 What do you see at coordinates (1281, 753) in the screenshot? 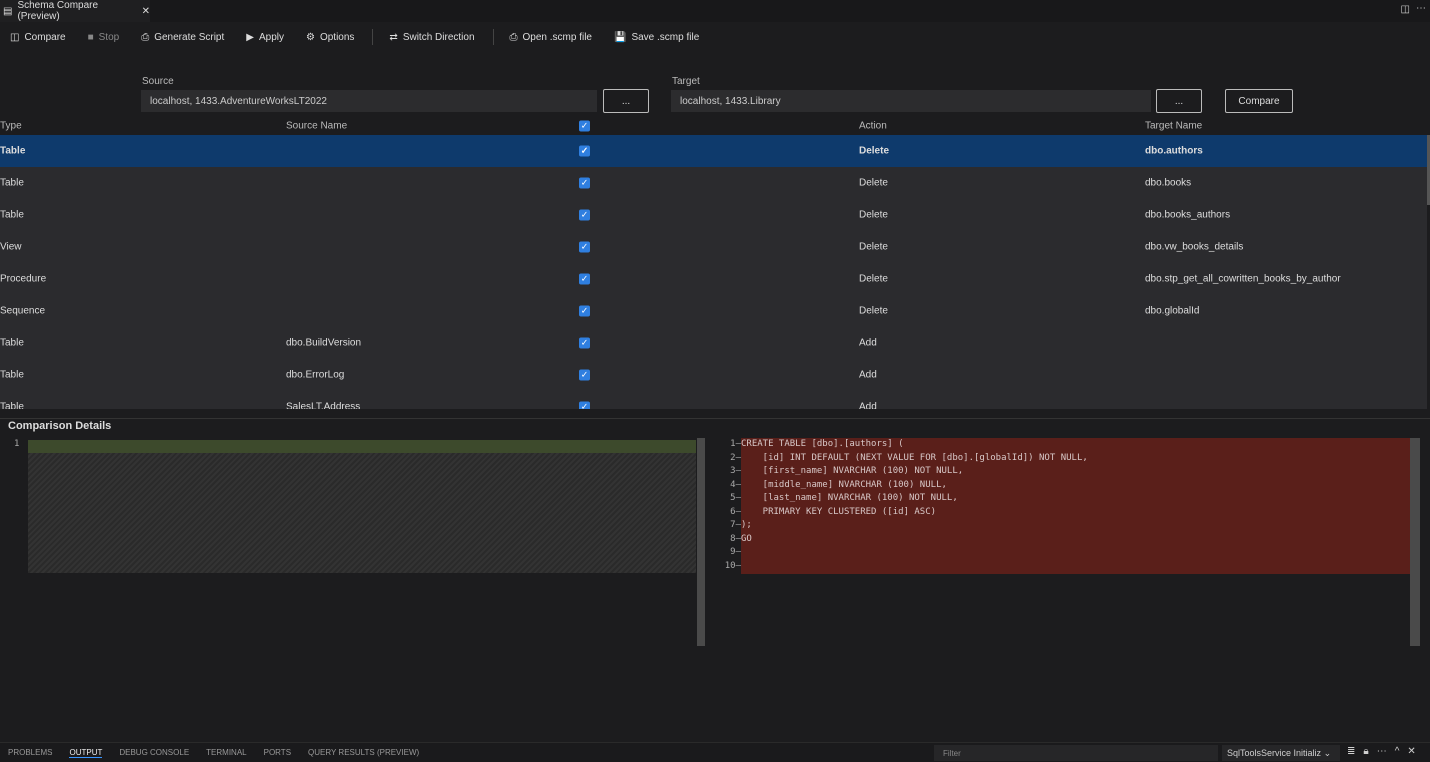
I see `output-channel-select: SqlToolsService Initializ ⌄` at bounding box center [1281, 753].